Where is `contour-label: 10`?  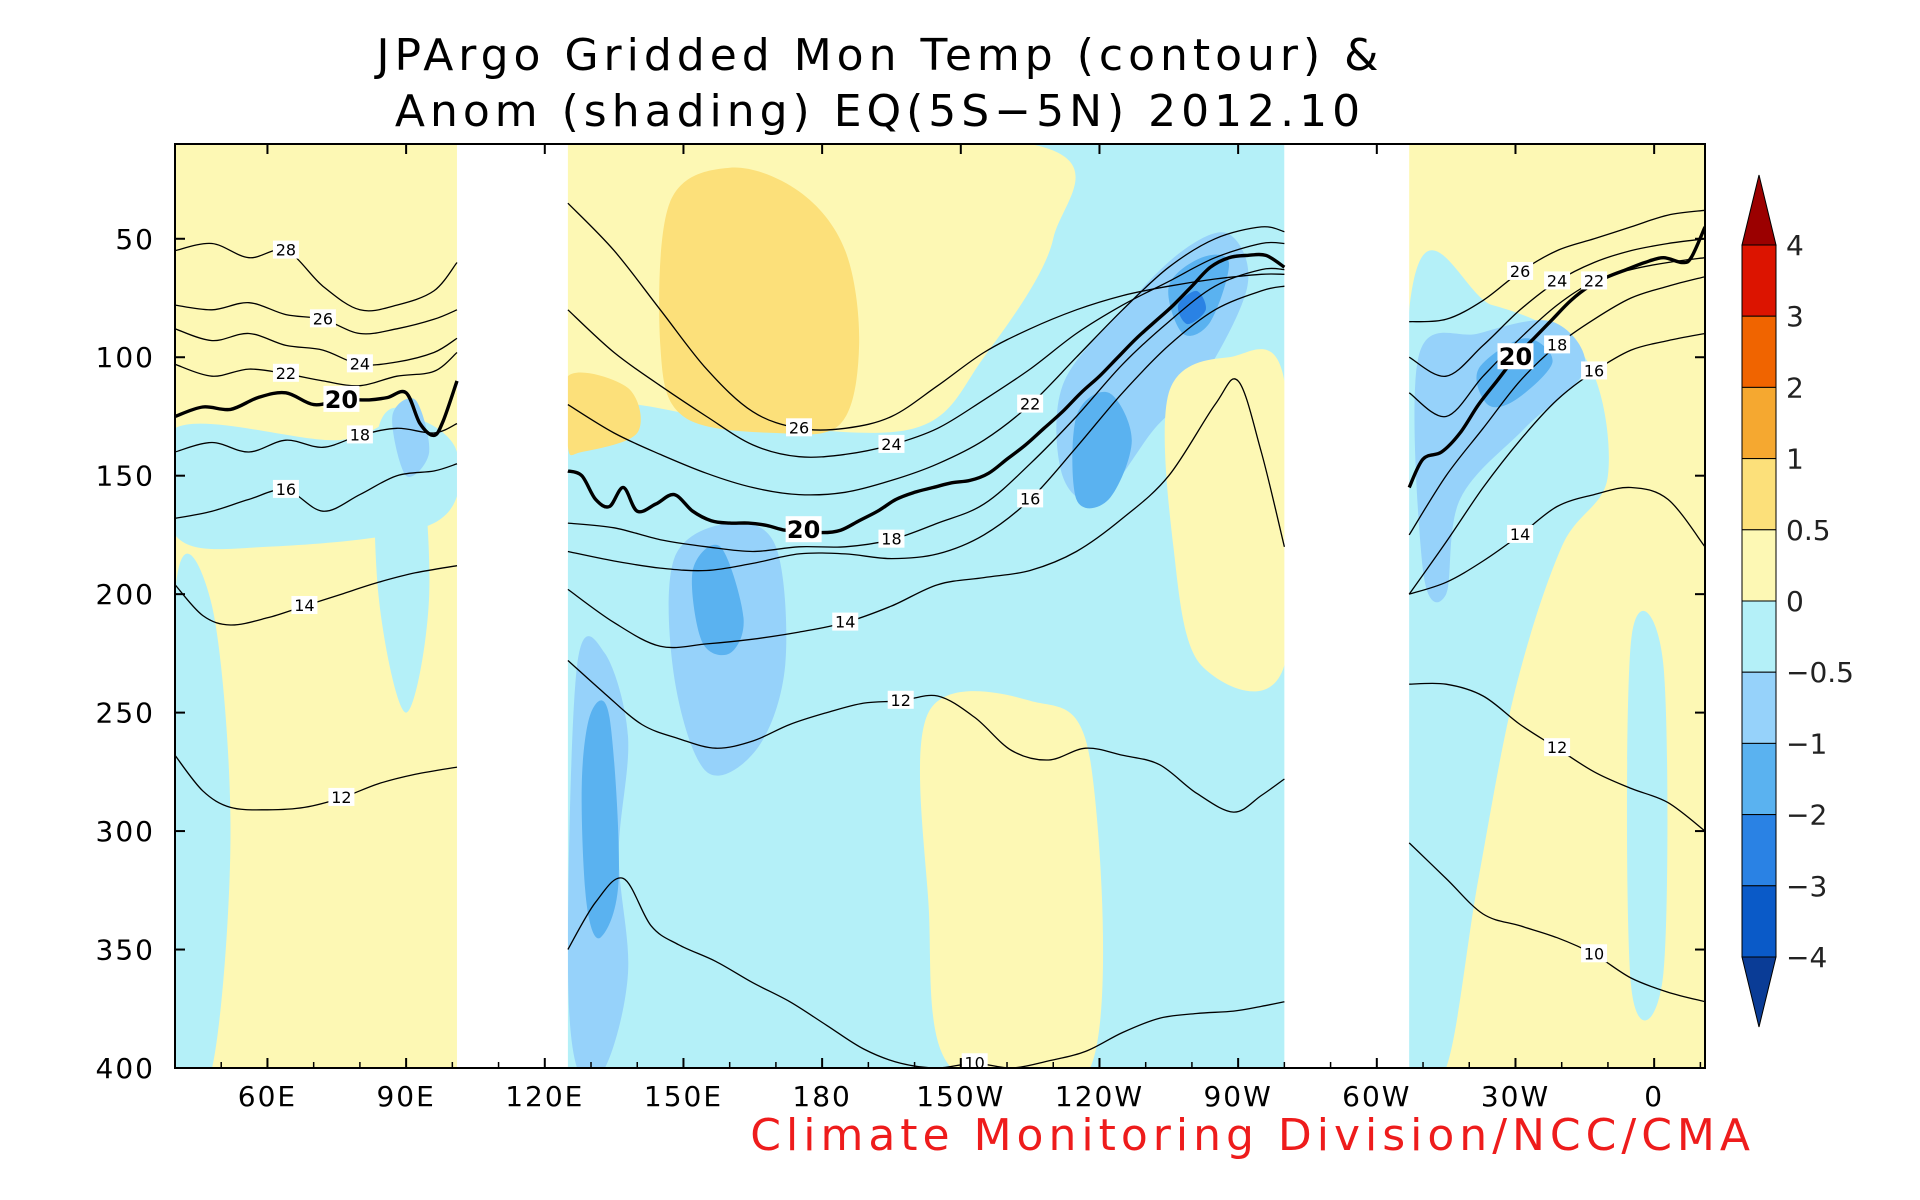
contour-label: 10 is located at coordinates (974, 1062).